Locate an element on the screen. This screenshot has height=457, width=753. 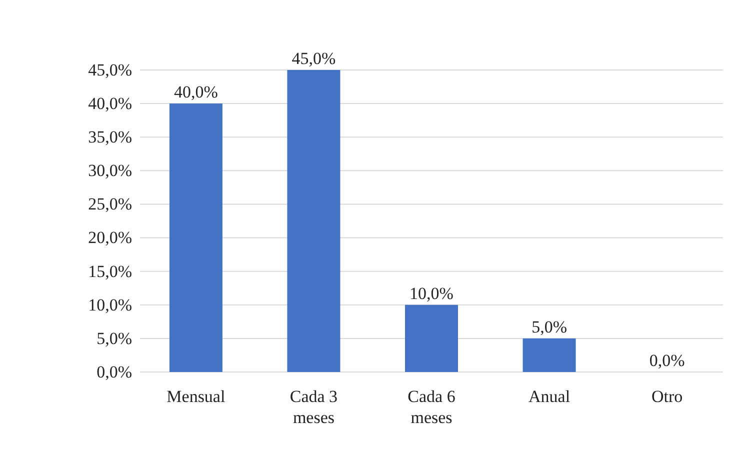
y-tick-label: 30,0% is located at coordinates (110, 170).